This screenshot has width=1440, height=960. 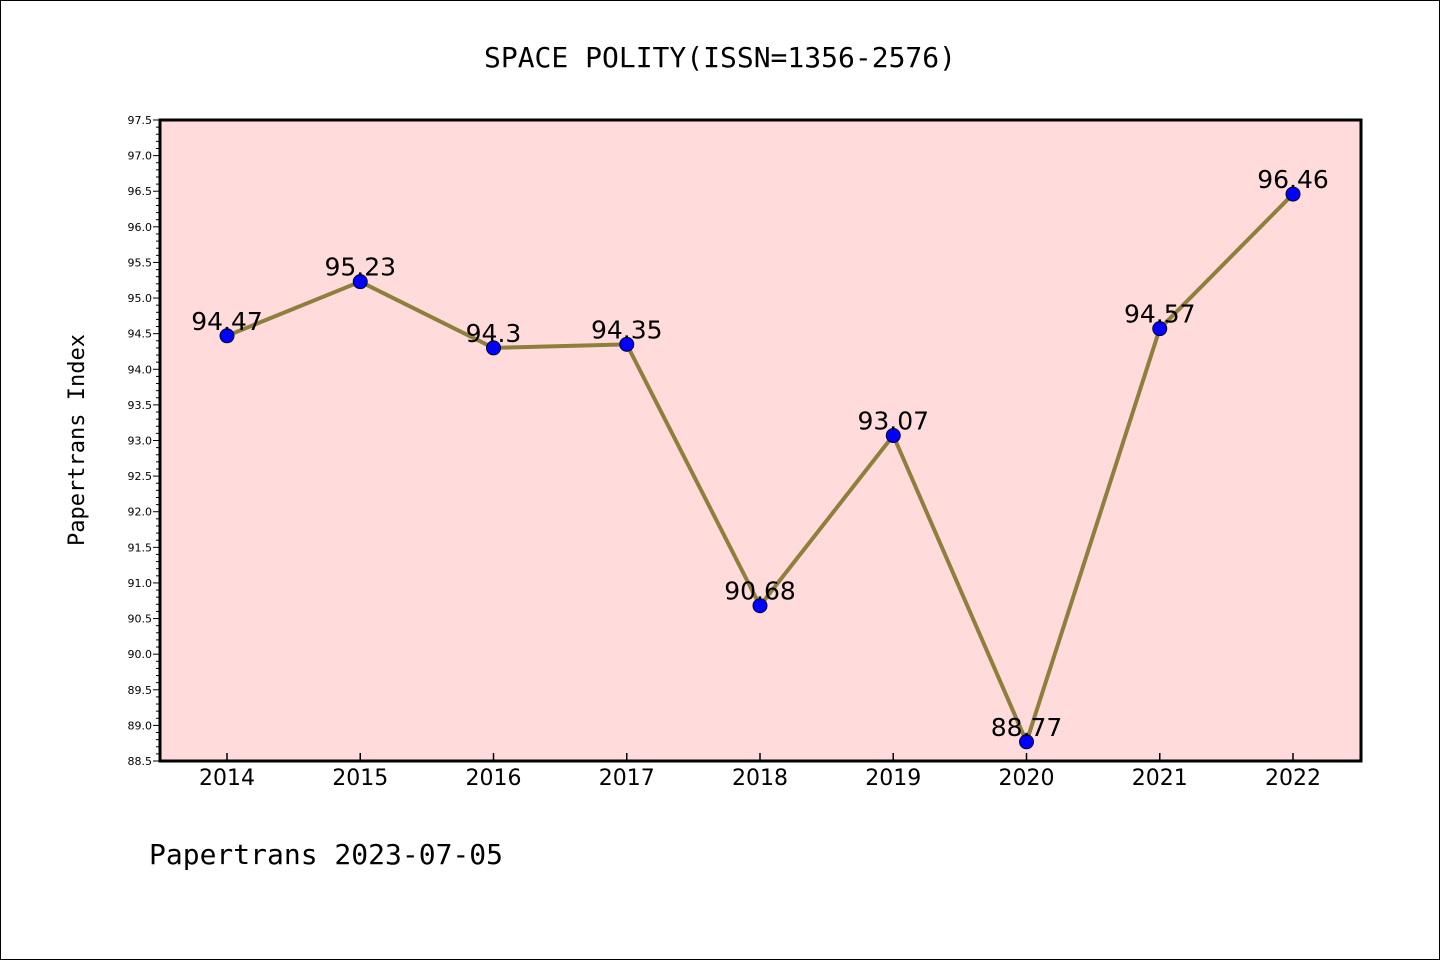 What do you see at coordinates (140, 690) in the screenshot?
I see `y-tick-label: 89.5` at bounding box center [140, 690].